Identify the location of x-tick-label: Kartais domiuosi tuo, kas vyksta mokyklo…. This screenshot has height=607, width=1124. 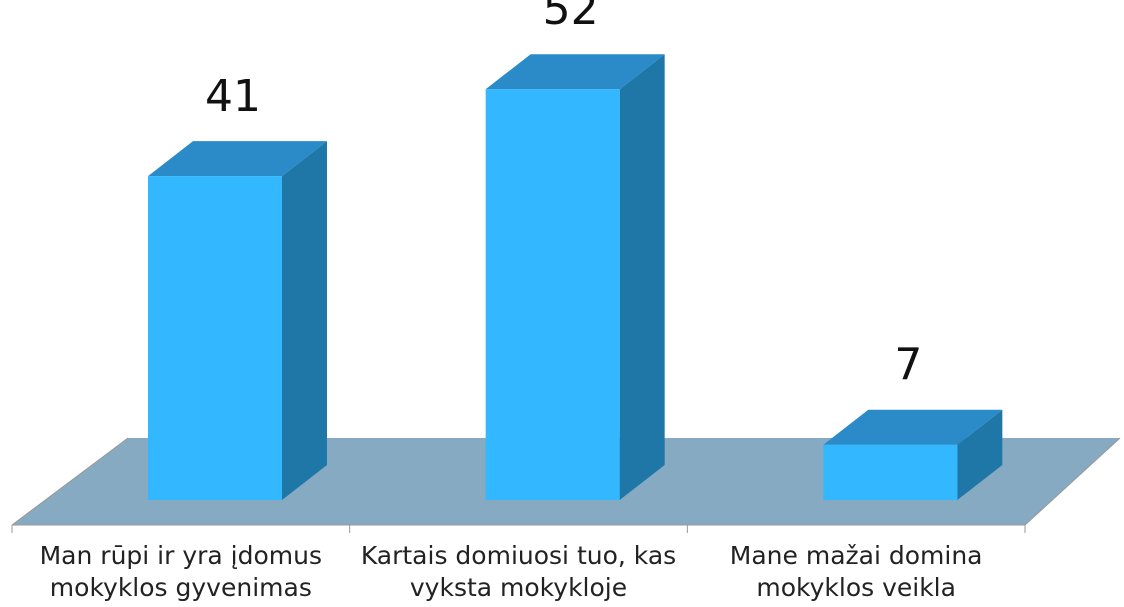
(518, 571).